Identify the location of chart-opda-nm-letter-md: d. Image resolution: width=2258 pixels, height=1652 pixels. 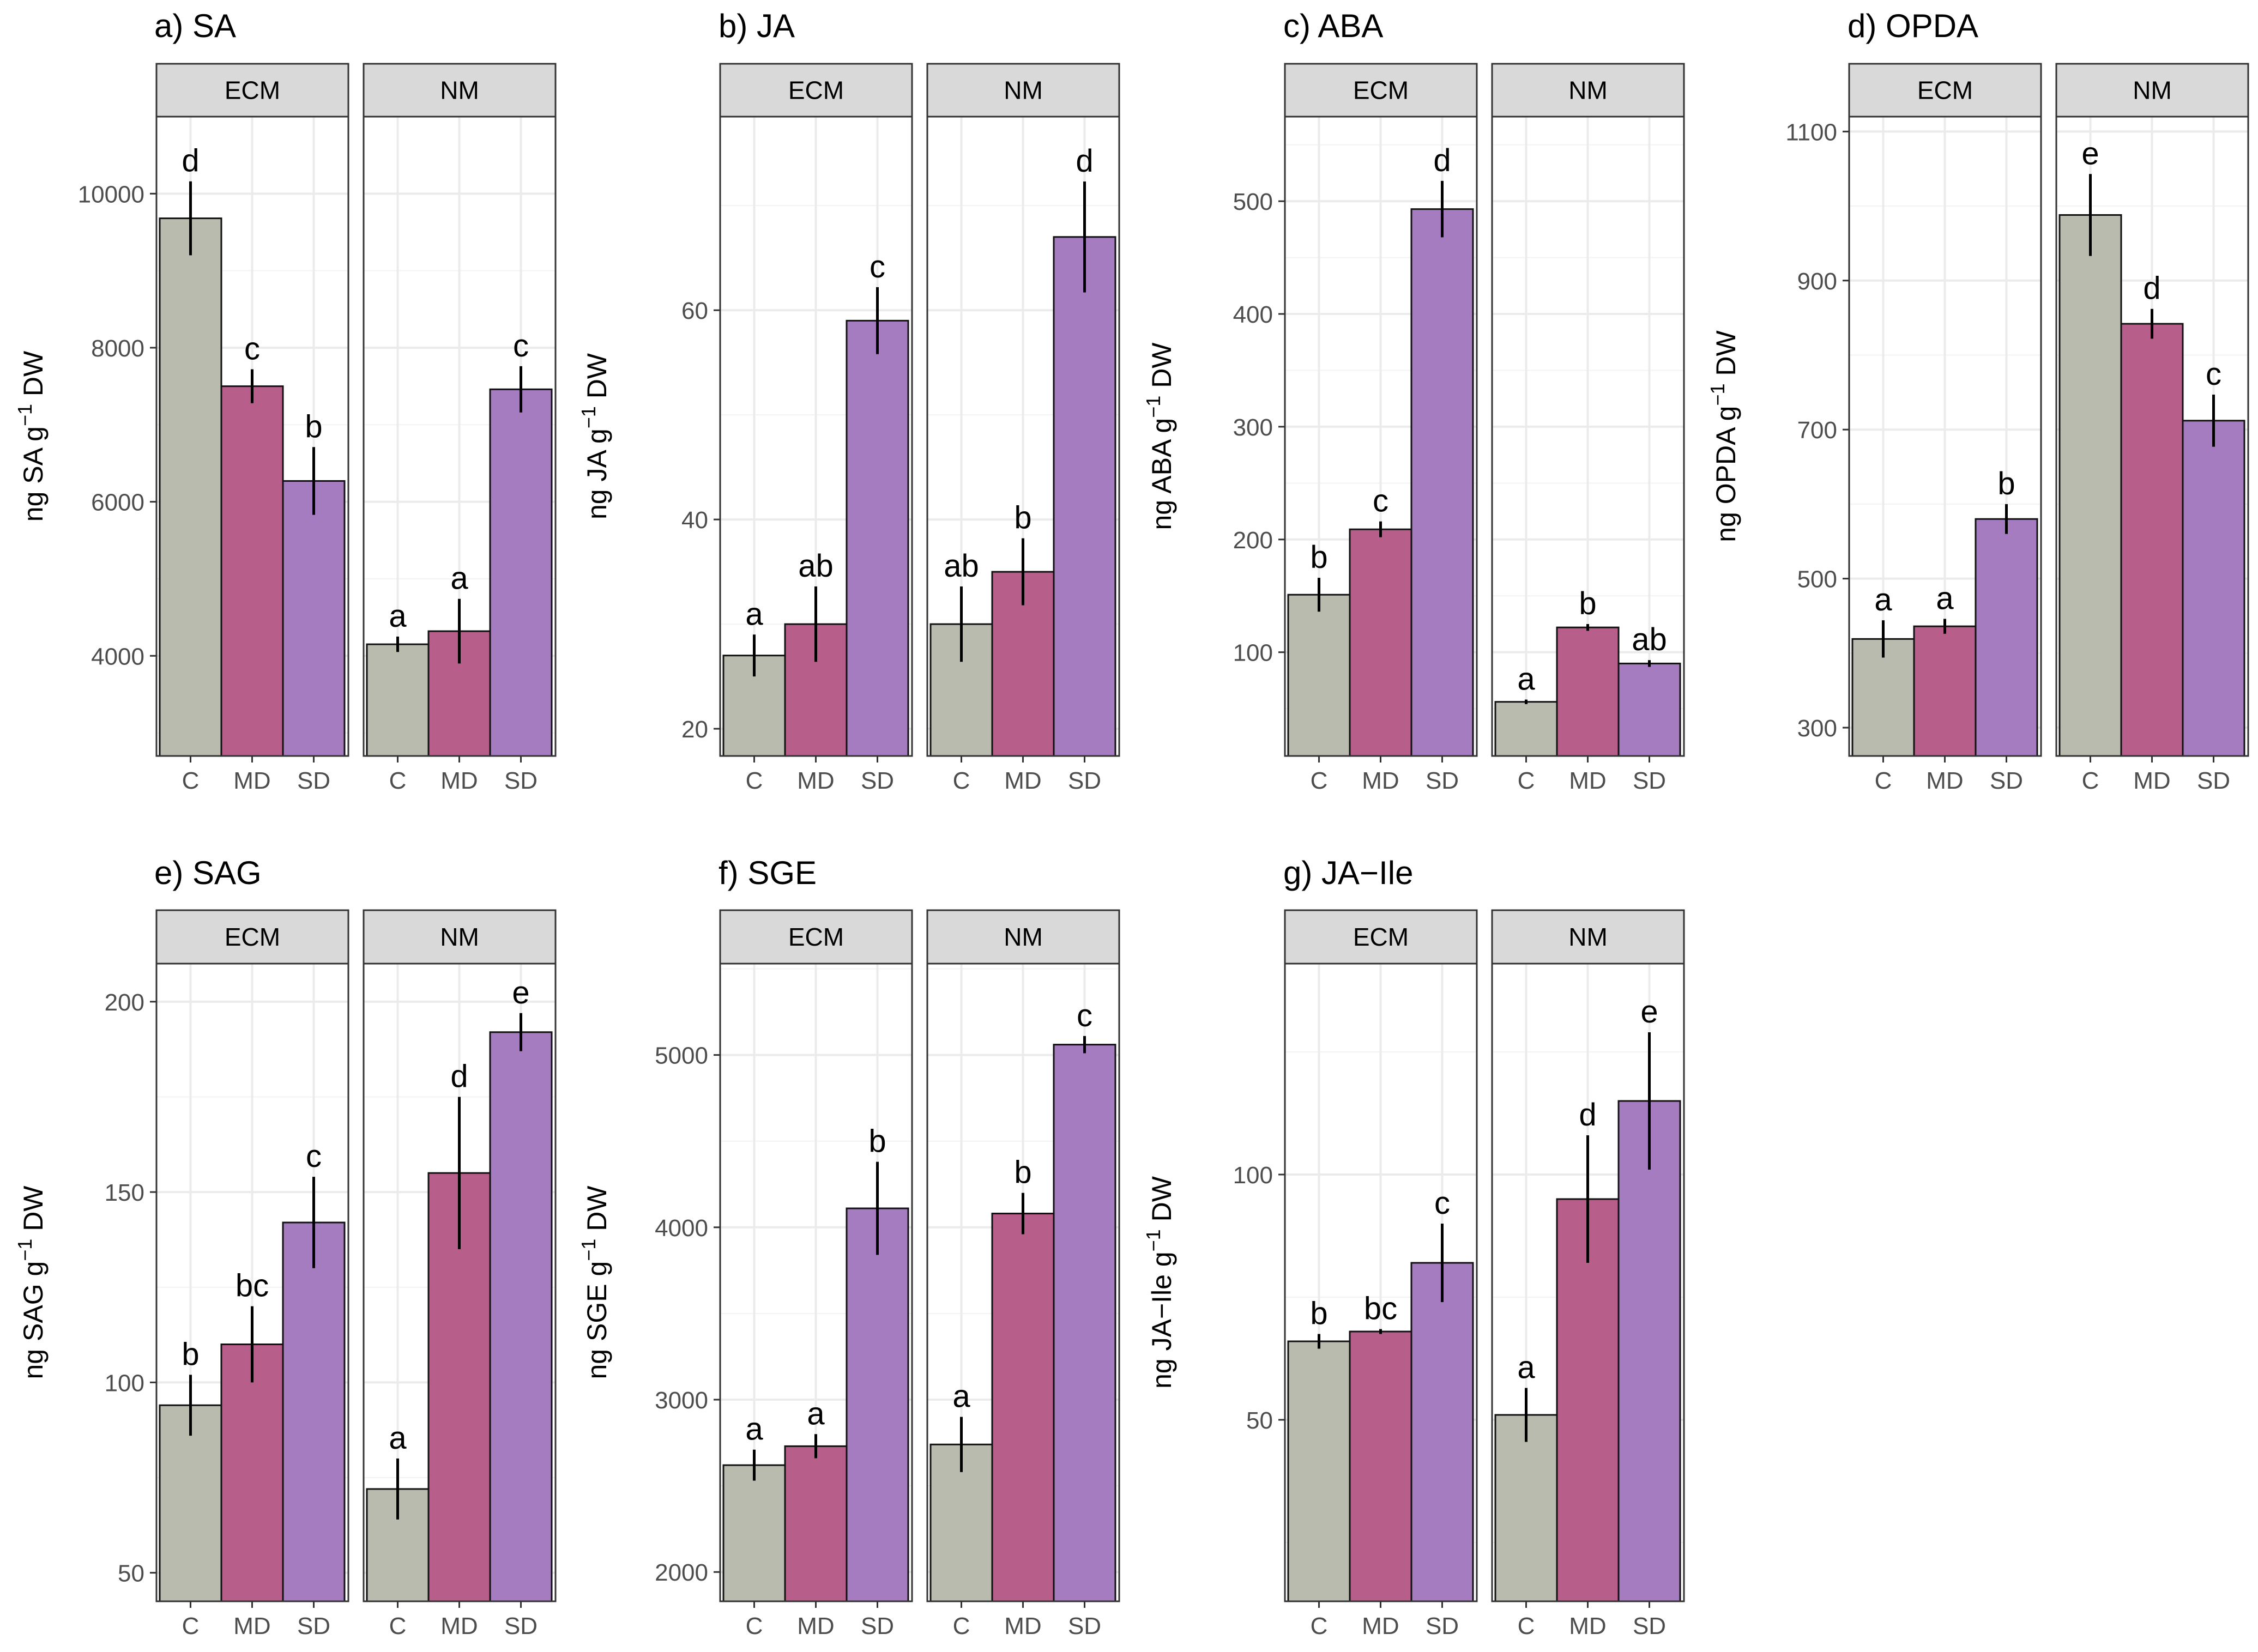
(2151, 288).